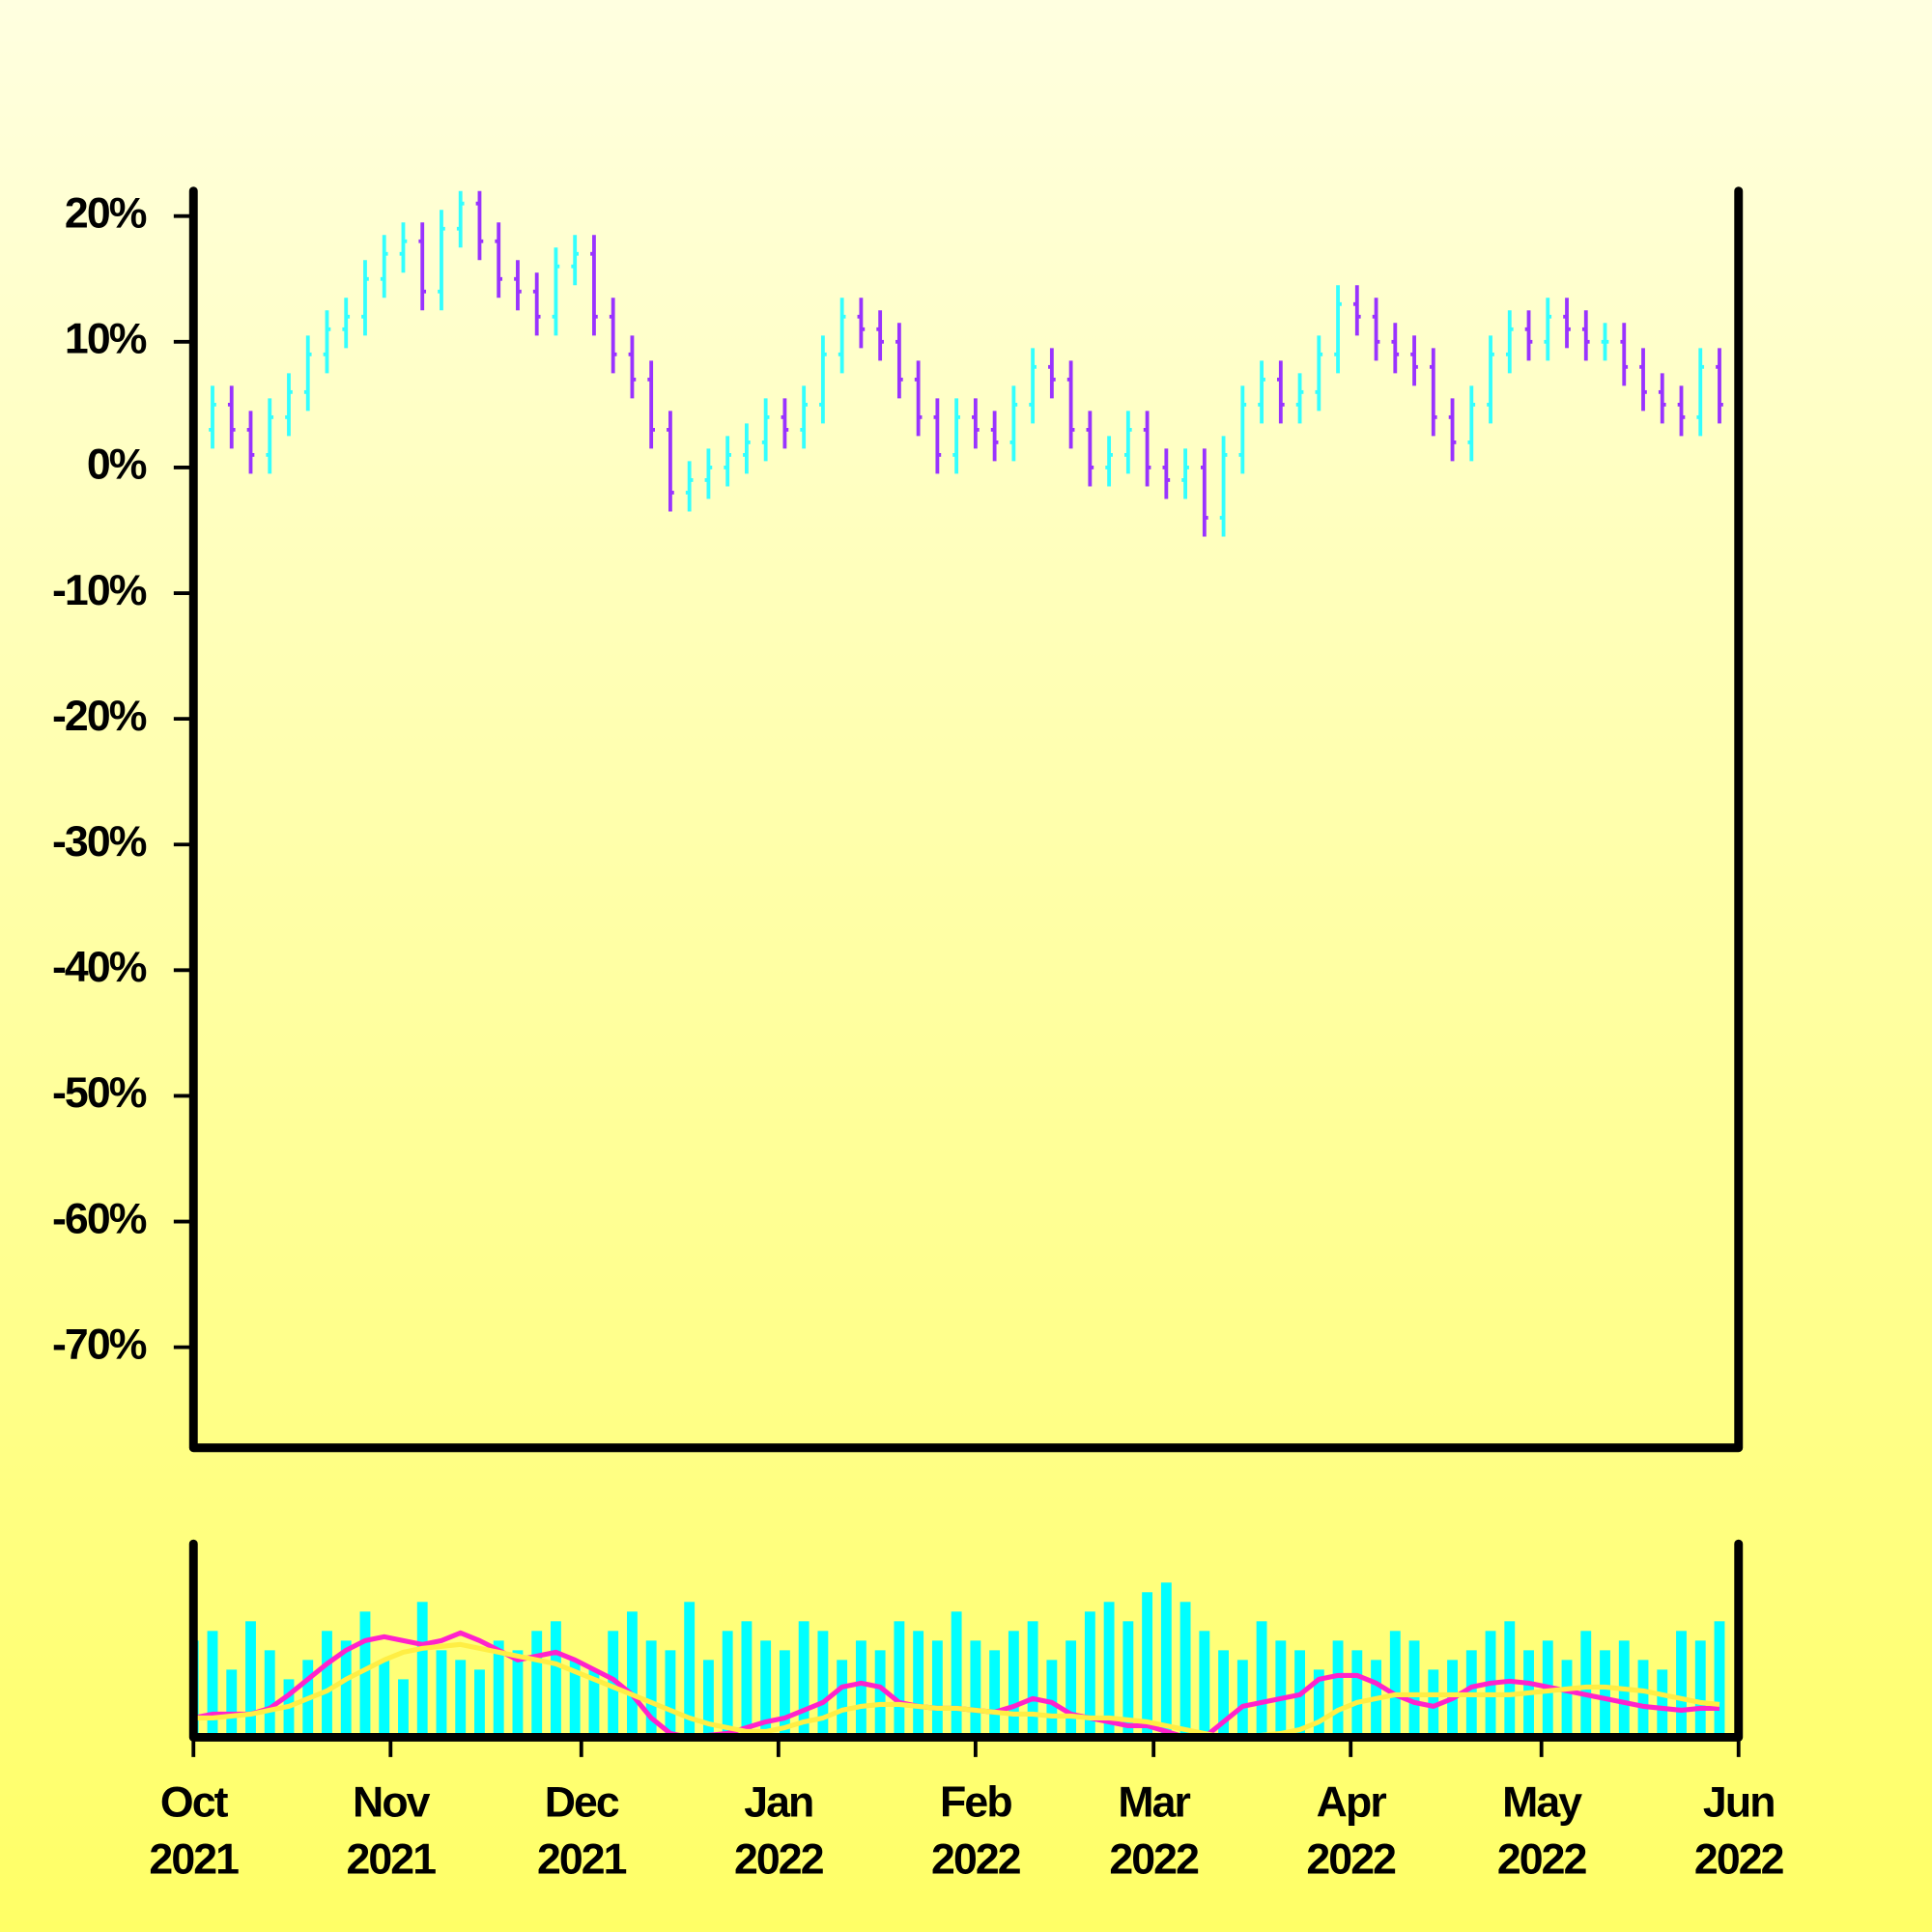 Image resolution: width=1932 pixels, height=1932 pixels. I want to click on x-tick-label-line: Oct, so click(194, 1802).